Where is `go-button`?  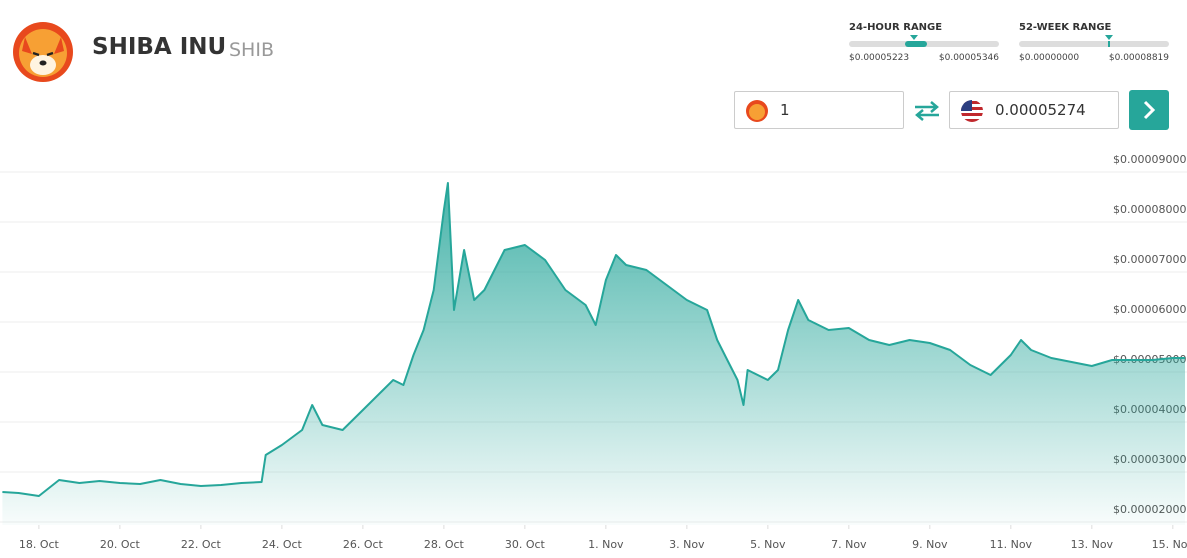 go-button is located at coordinates (1149, 110).